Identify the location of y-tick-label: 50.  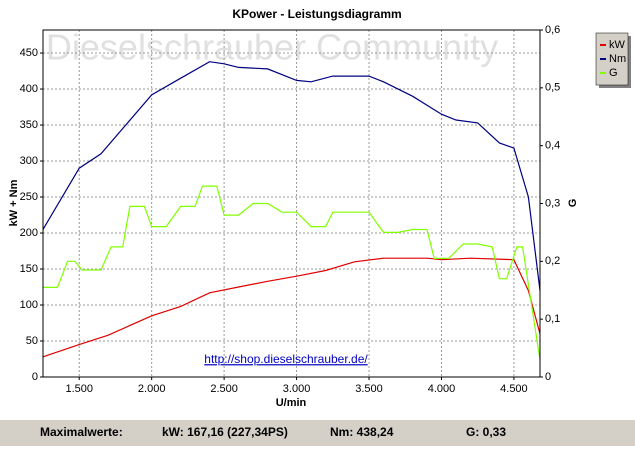
(32, 341).